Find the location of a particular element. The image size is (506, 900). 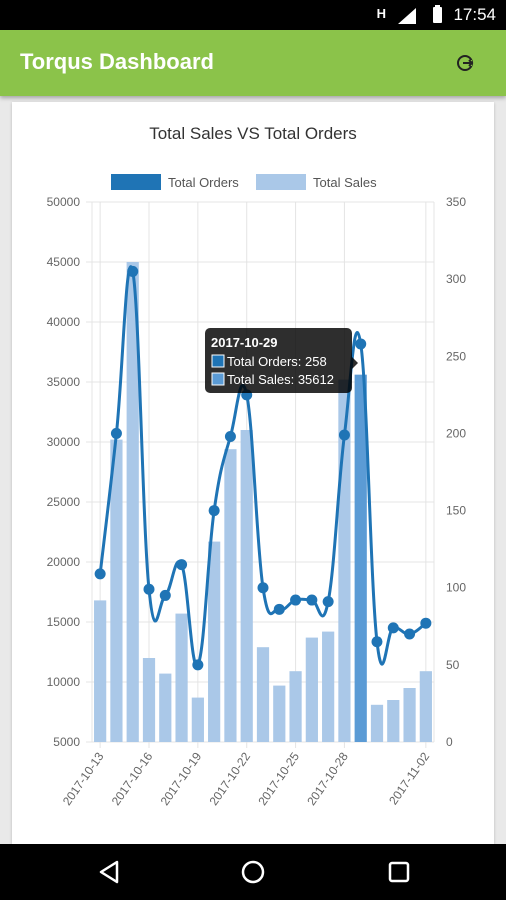

chart-legend: Total Orders Total Sales is located at coordinates (244, 182).